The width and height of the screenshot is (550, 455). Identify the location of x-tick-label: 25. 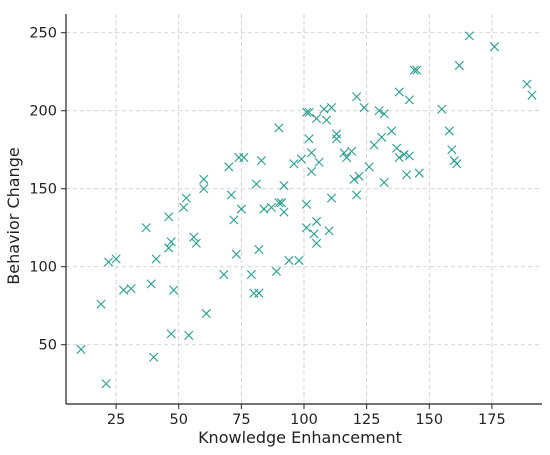
(116, 420).